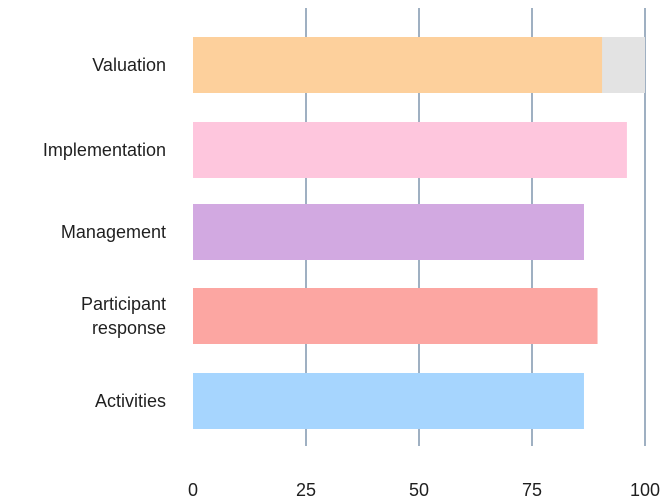 This screenshot has height=504, width=664. What do you see at coordinates (532, 490) in the screenshot?
I see `x-tick-label-75: 75` at bounding box center [532, 490].